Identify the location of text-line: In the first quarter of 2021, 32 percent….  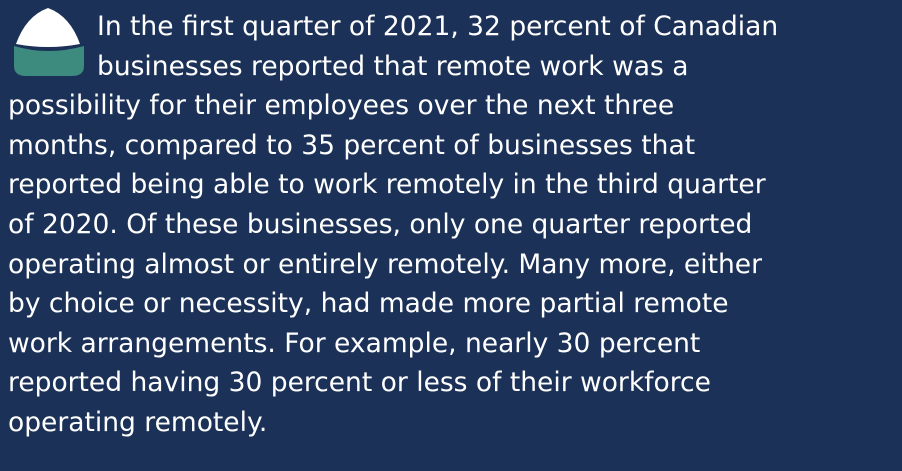
(438, 26).